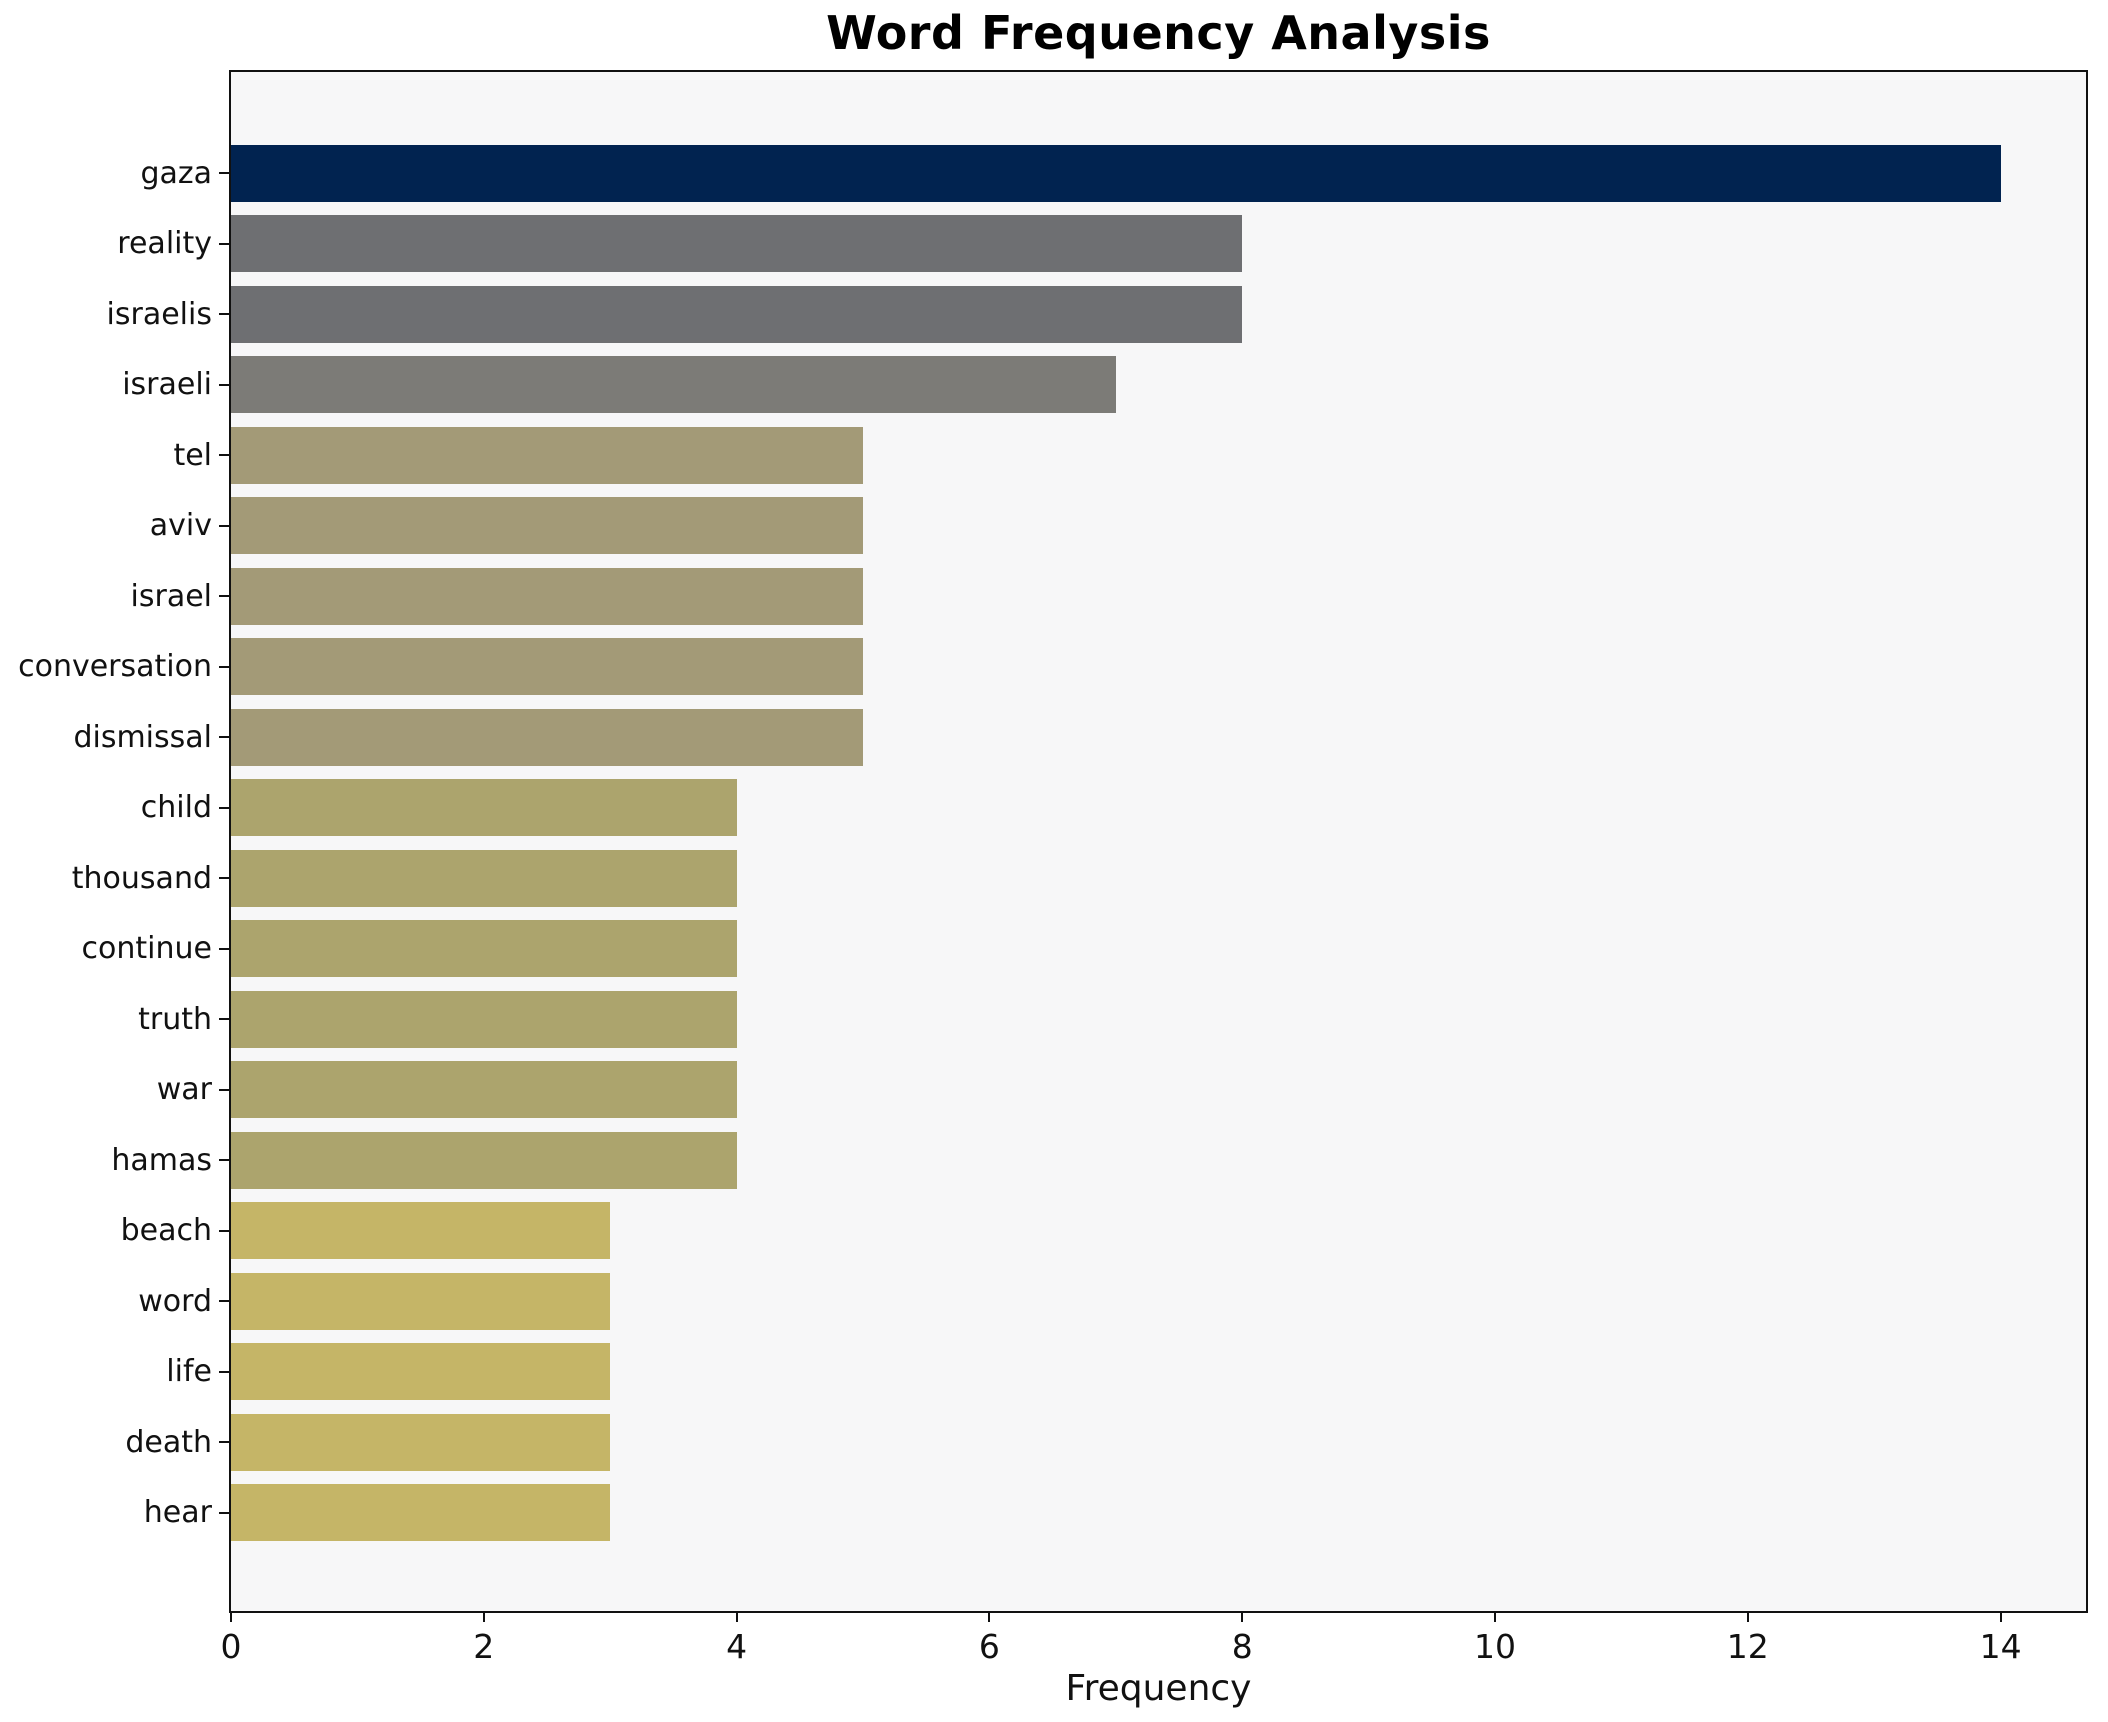 The height and width of the screenshot is (1722, 2108). Describe the element at coordinates (1054, 667) in the screenshot. I see `bar-row: conversation` at that location.